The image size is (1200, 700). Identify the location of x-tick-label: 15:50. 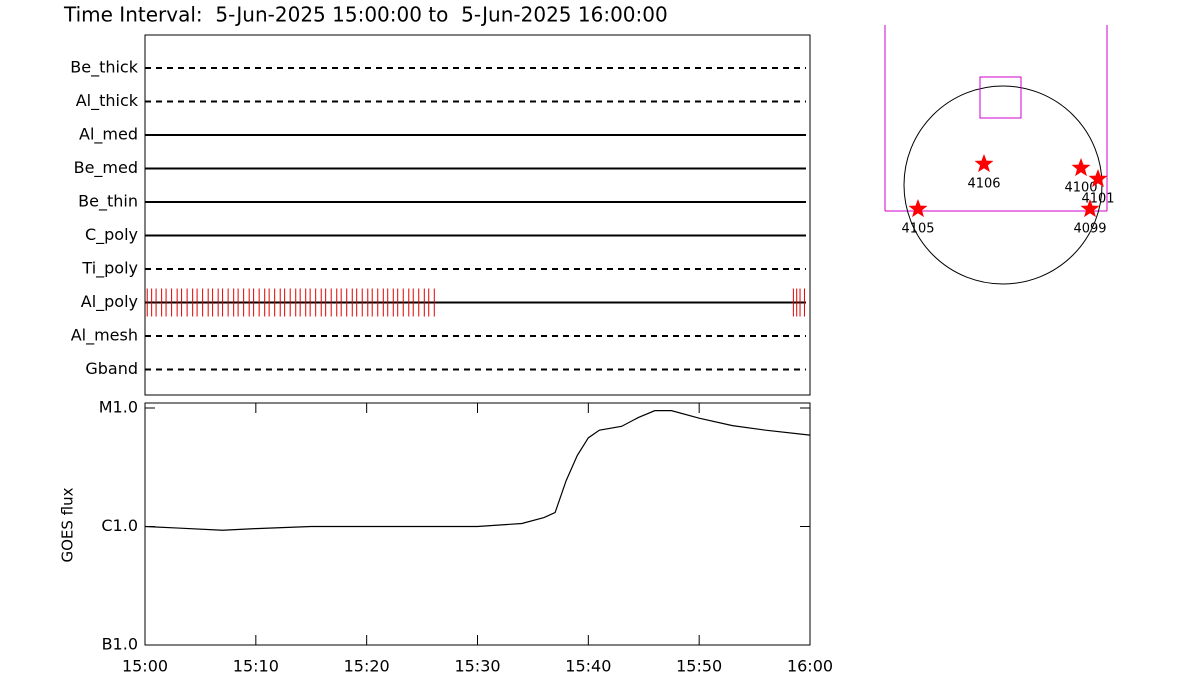
(699, 666).